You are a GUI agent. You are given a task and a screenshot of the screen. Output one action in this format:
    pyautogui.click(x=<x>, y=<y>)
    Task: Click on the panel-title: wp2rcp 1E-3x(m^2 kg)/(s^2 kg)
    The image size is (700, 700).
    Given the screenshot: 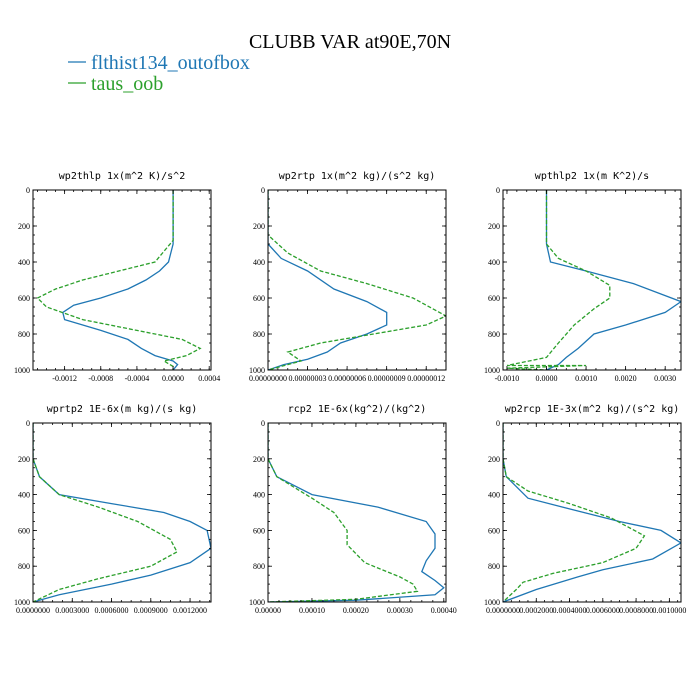 What is the action you would take?
    pyautogui.click(x=592, y=409)
    